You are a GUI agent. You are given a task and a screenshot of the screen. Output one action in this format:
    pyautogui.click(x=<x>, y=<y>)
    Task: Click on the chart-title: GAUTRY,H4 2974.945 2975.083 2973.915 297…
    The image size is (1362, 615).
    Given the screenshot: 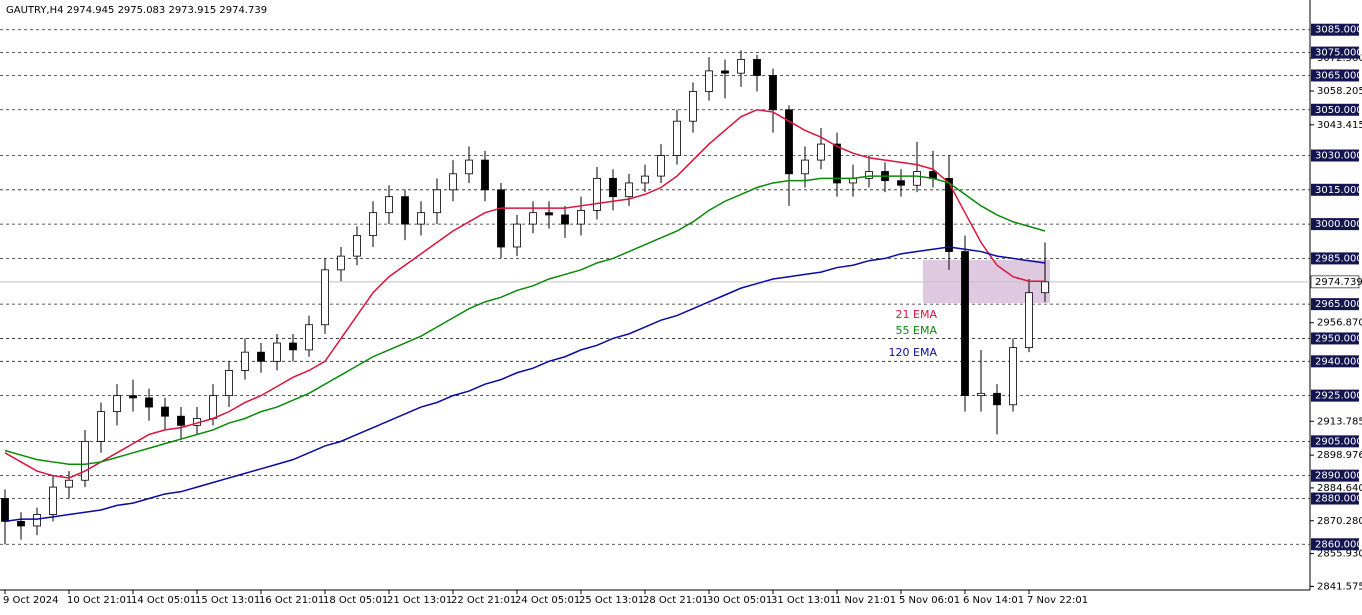 What is the action you would take?
    pyautogui.click(x=136, y=10)
    